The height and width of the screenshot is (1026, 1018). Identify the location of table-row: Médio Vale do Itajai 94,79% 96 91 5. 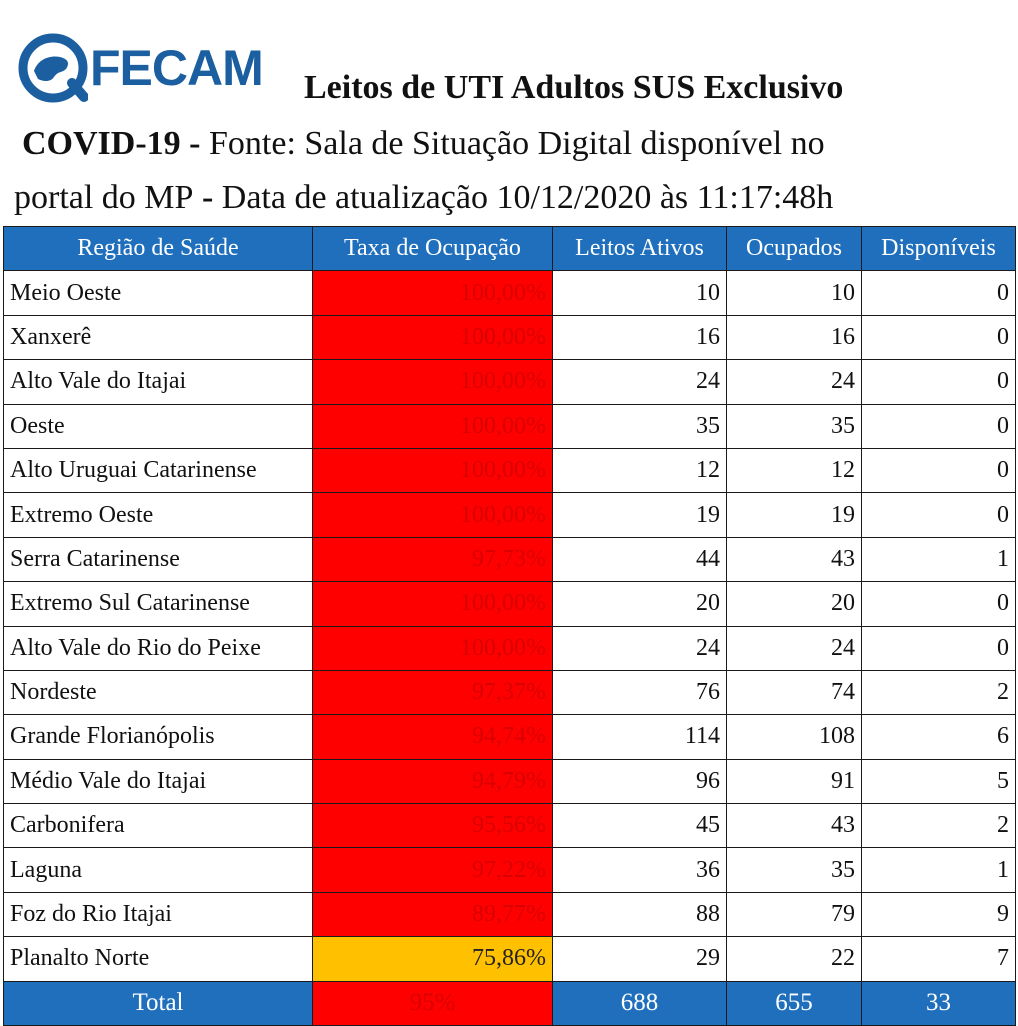
(509, 781).